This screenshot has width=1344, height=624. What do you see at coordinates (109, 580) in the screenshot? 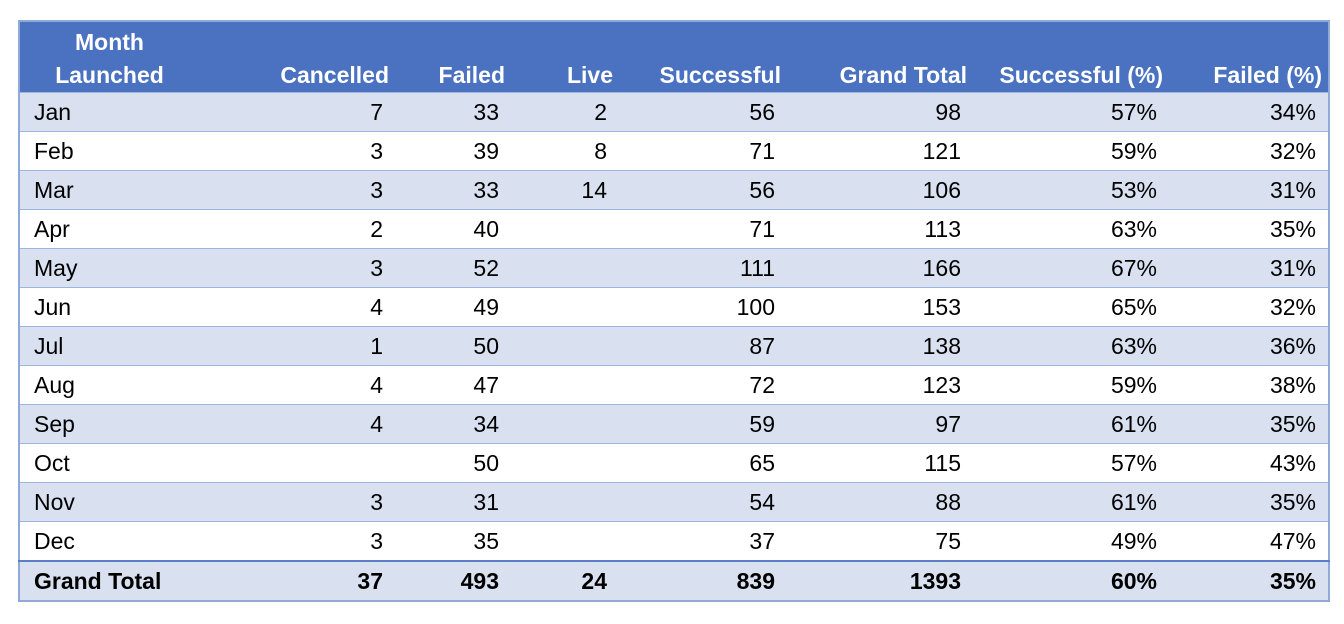
I see `cell-month: Grand Total` at bounding box center [109, 580].